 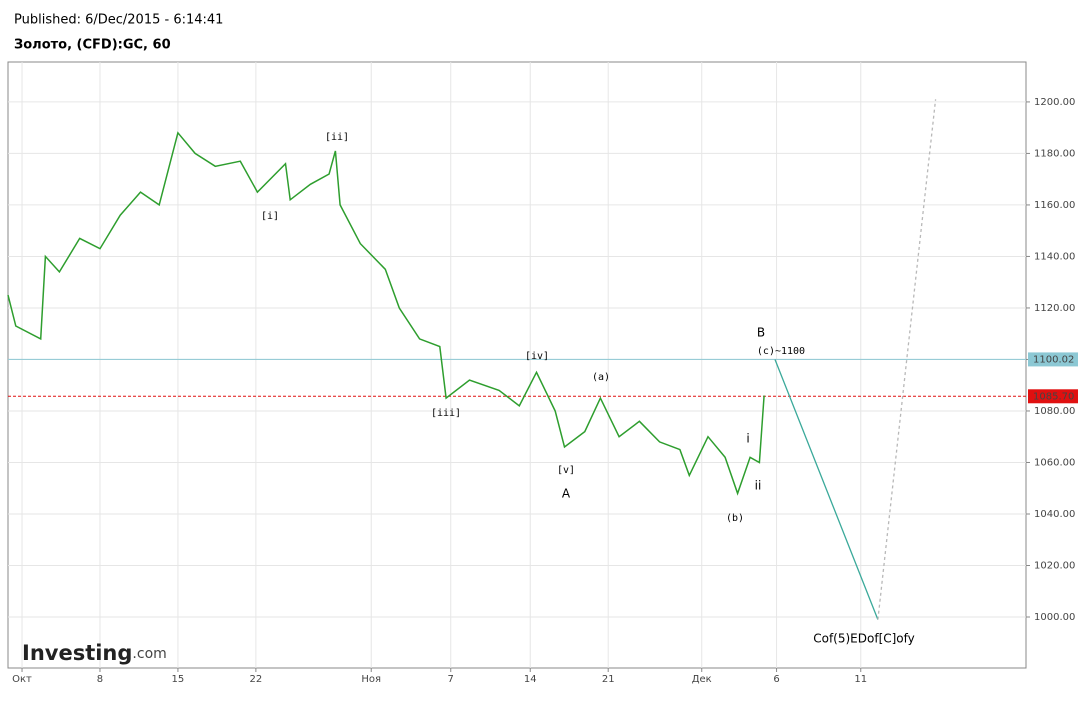 What do you see at coordinates (735, 518) in the screenshot?
I see `wave-label: (b)` at bounding box center [735, 518].